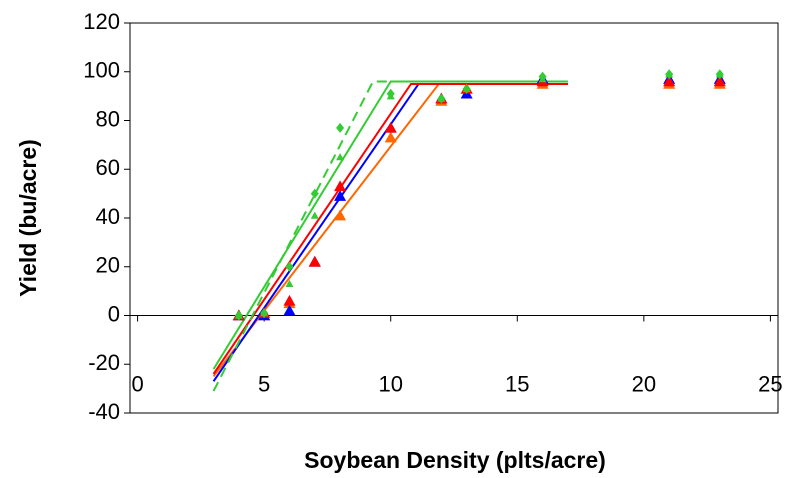 This screenshot has width=802, height=478. What do you see at coordinates (770, 383) in the screenshot?
I see `x-tick-label: 25` at bounding box center [770, 383].